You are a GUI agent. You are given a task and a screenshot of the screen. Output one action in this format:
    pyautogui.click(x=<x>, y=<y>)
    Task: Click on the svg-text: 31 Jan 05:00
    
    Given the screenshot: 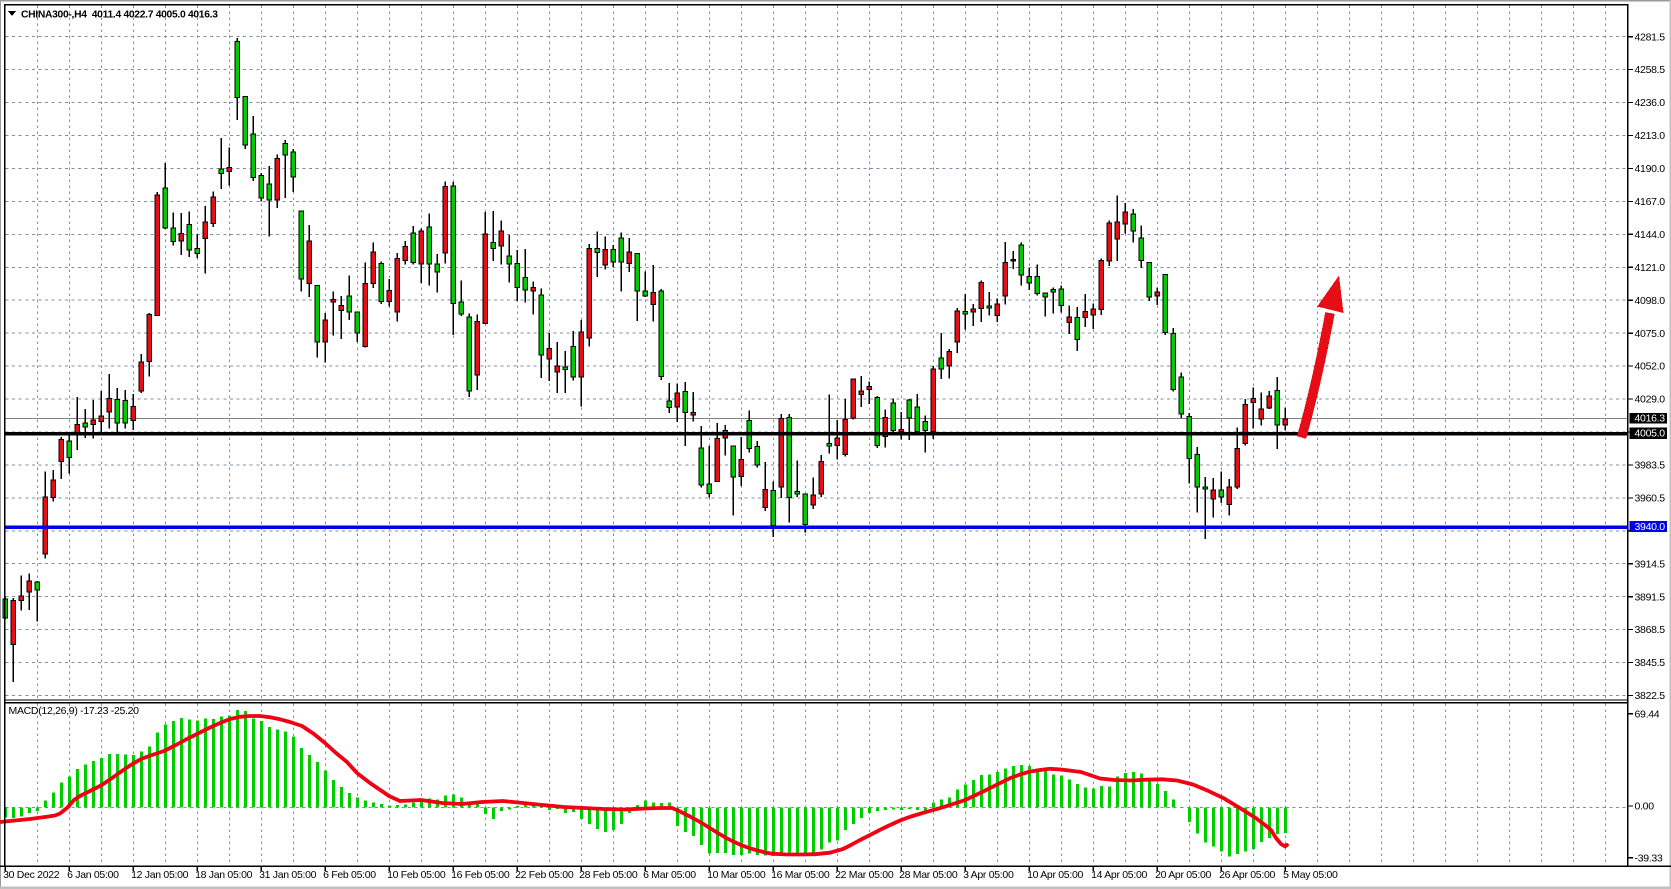 What is the action you would take?
    pyautogui.click(x=288, y=875)
    